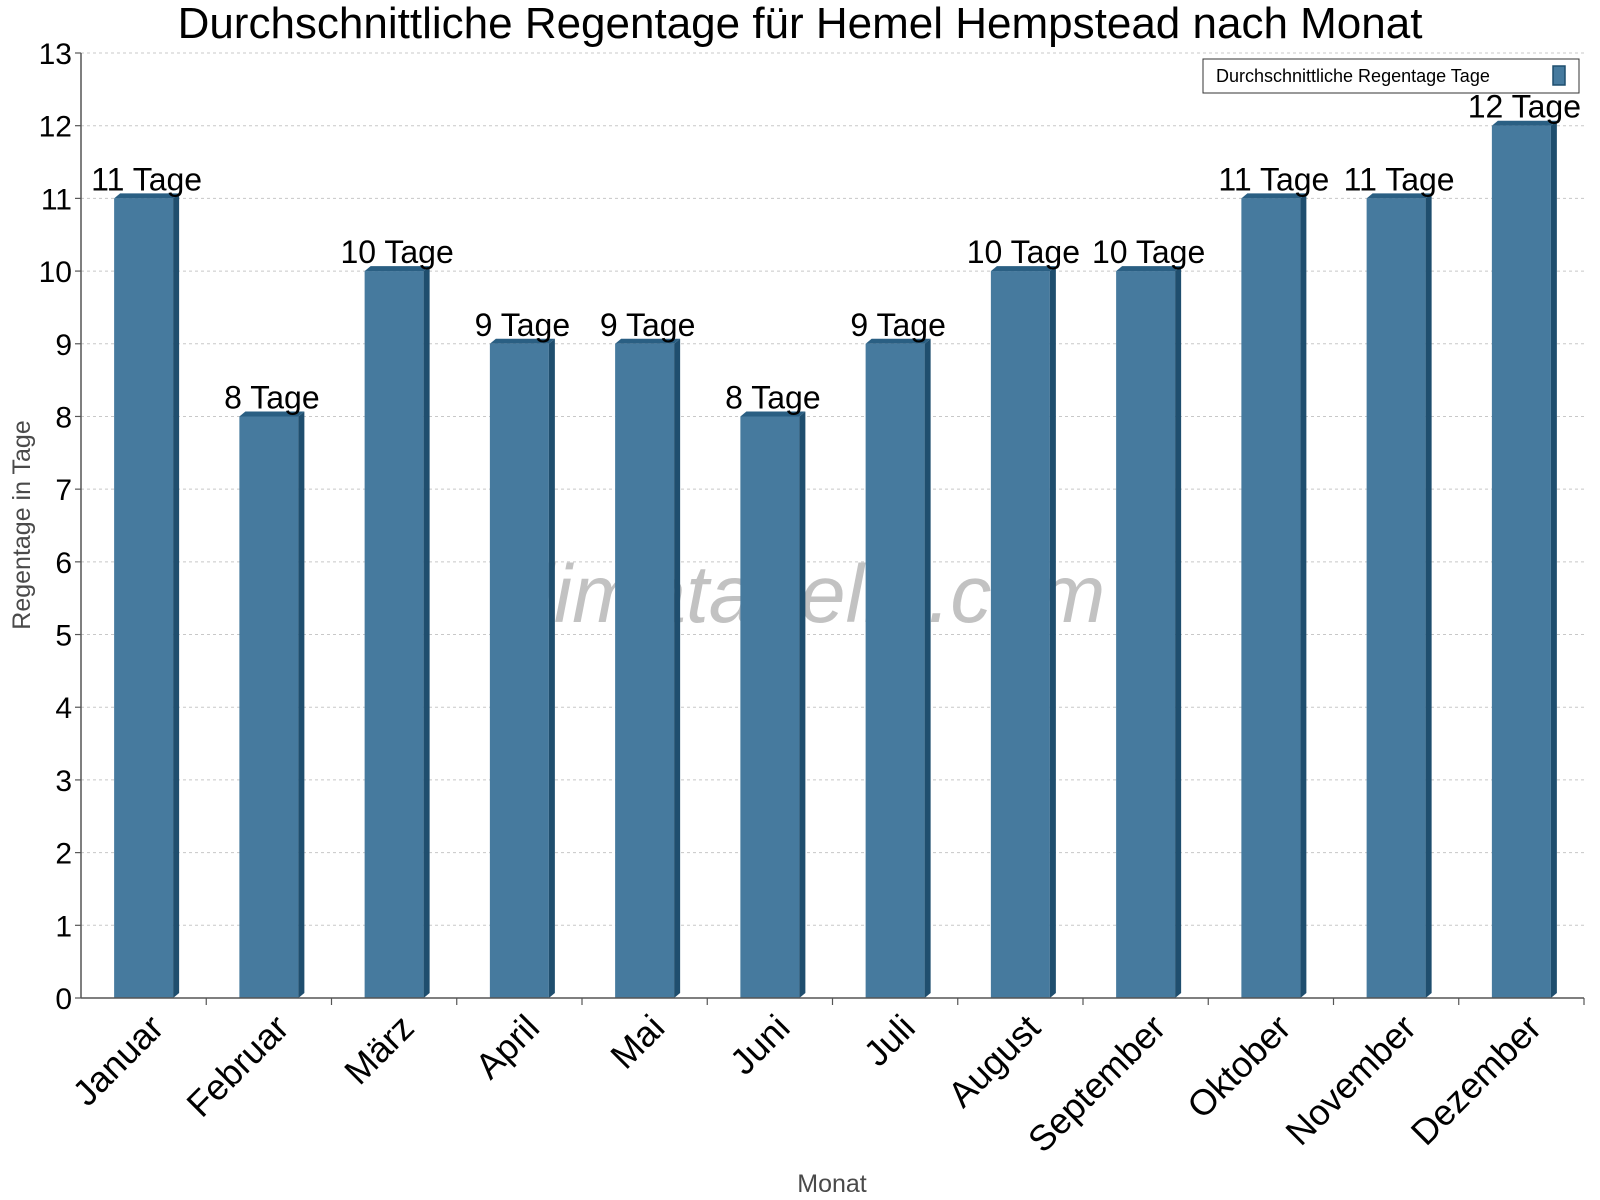 This screenshot has height=1200, width=1600. Describe the element at coordinates (832, 1184) in the screenshot. I see `x-axis-label: Monat` at that location.